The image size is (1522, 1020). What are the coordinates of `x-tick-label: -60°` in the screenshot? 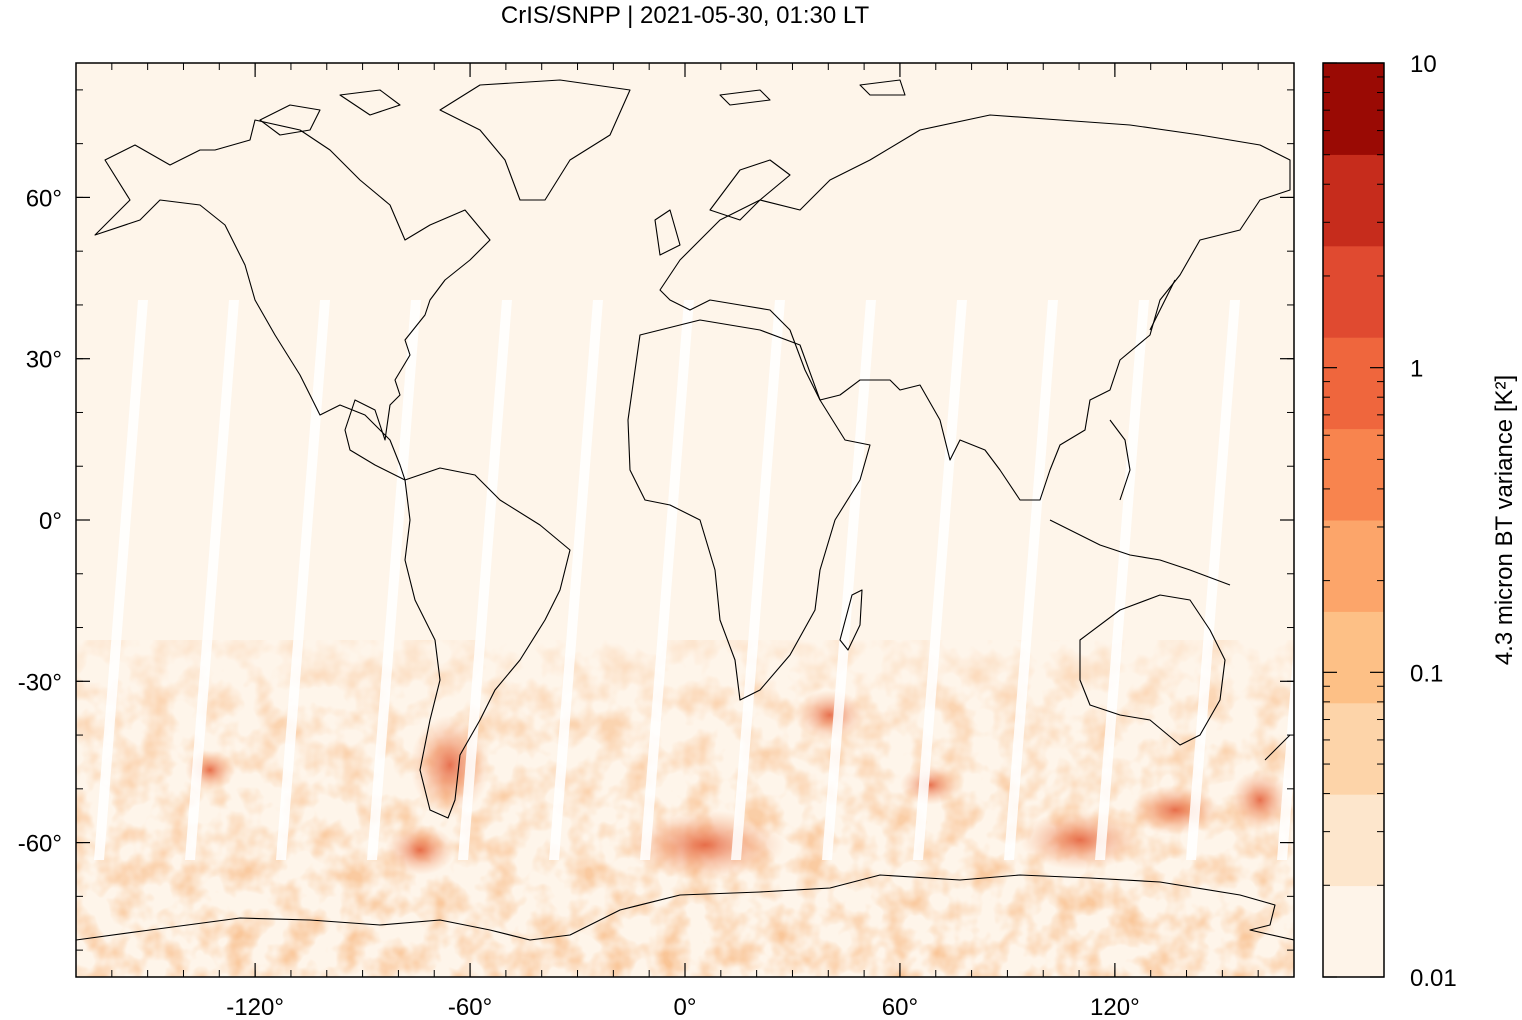 It's located at (470, 1007).